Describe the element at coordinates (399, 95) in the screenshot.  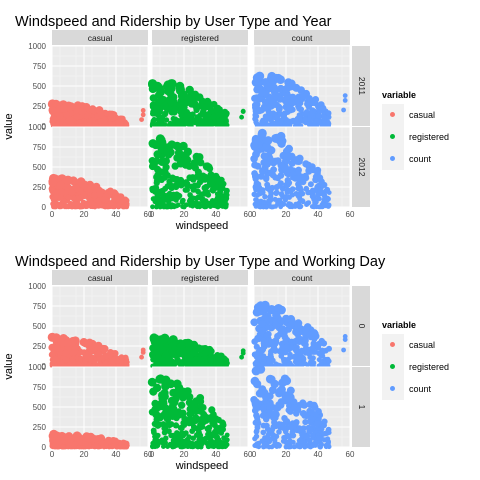
I see `legend-title: variable` at that location.